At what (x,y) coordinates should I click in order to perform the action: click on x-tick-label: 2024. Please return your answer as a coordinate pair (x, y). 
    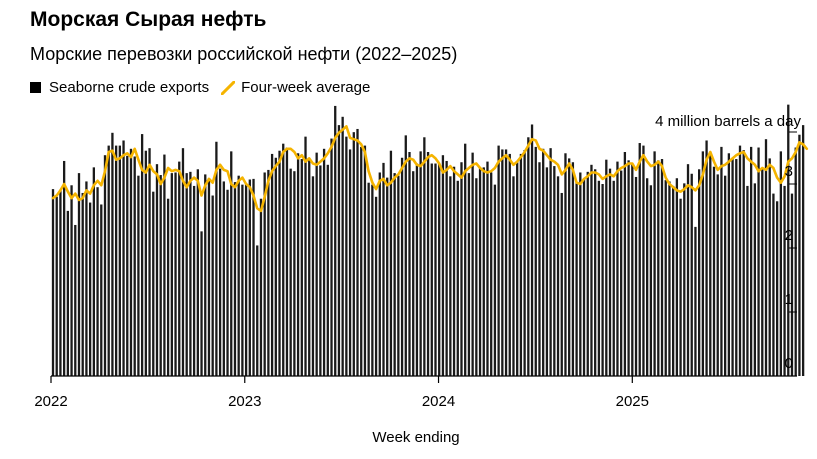
    Looking at the image, I should click on (438, 401).